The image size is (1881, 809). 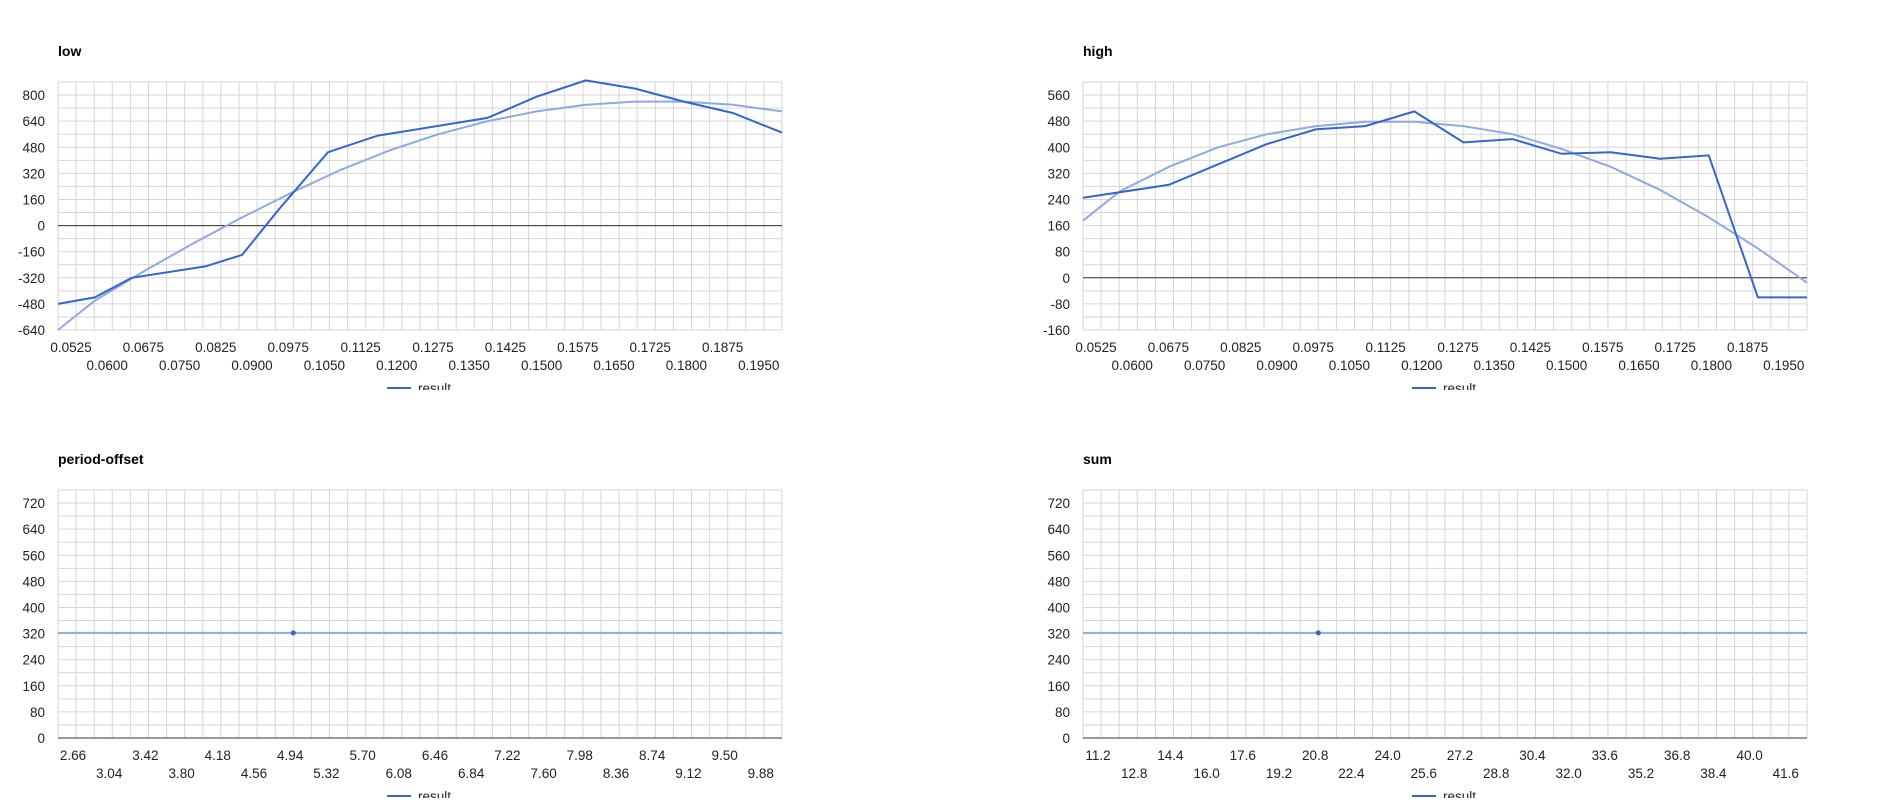 What do you see at coordinates (1641, 773) in the screenshot?
I see `x-tick-label: 35.2` at bounding box center [1641, 773].